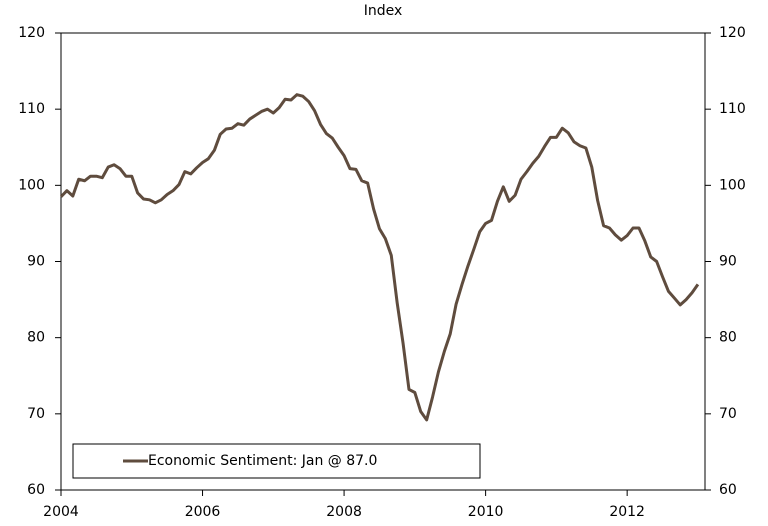 This screenshot has height=526, width=768. What do you see at coordinates (344, 512) in the screenshot?
I see `x-tick-label: 2008` at bounding box center [344, 512].